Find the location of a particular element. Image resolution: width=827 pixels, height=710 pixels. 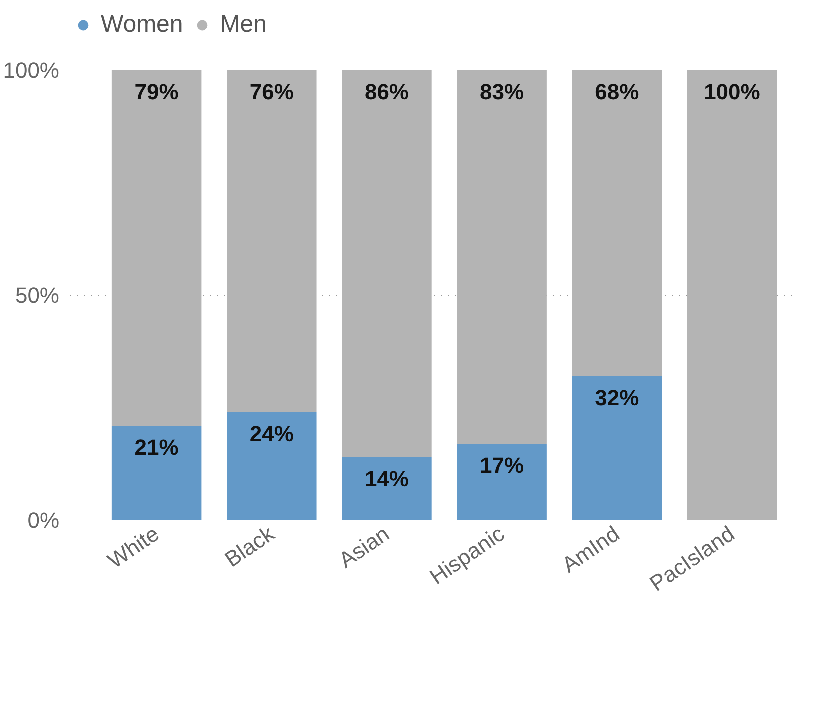

data-label: 32% is located at coordinates (617, 398).